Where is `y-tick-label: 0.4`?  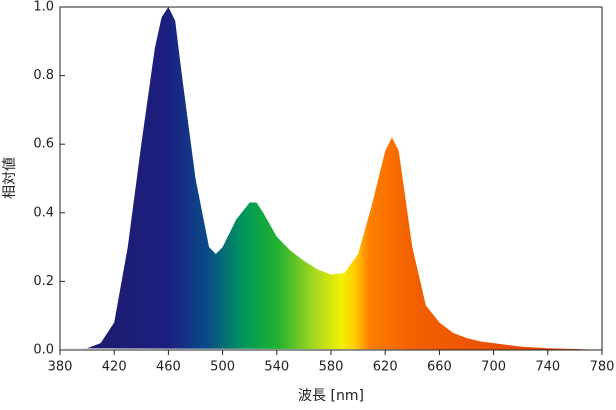
y-tick-label: 0.4 is located at coordinates (43, 212).